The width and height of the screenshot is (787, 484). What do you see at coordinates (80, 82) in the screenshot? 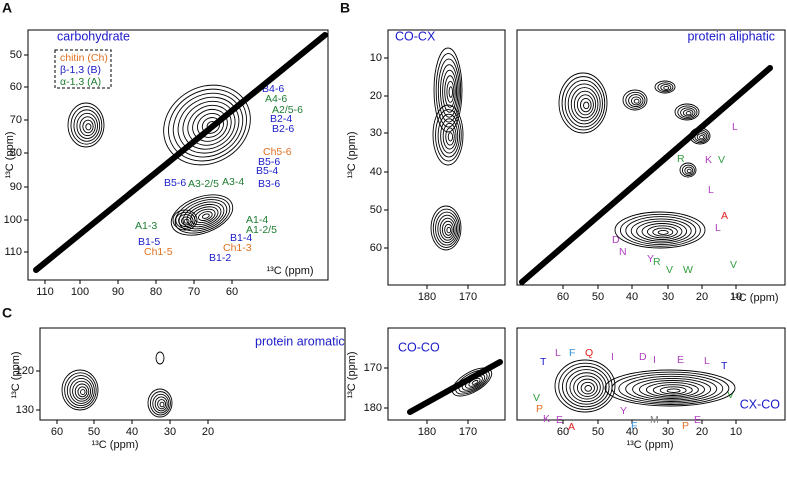
I see `legend-entry: α-1,3 (A)` at bounding box center [80, 82].